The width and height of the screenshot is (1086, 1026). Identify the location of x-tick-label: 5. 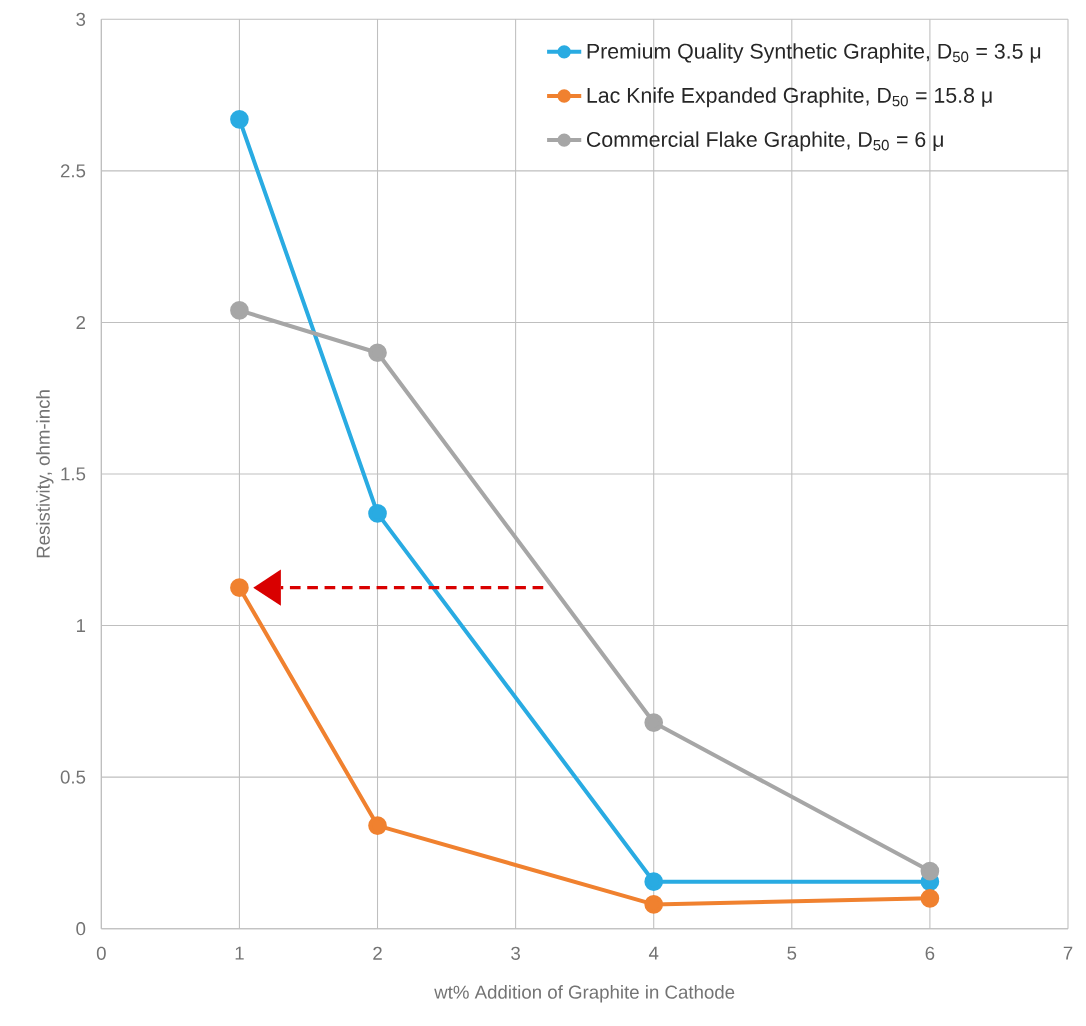
(792, 953).